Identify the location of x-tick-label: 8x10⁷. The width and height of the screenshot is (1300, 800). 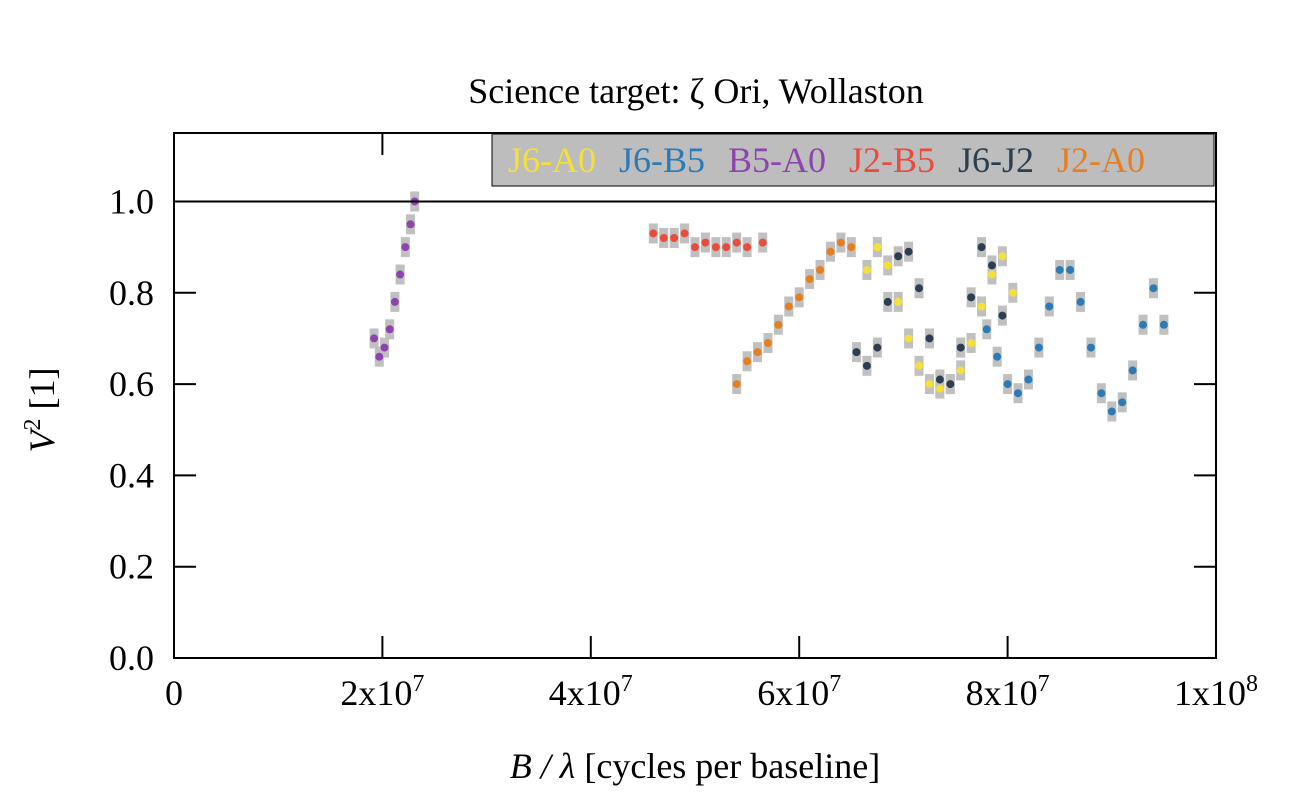
(1008, 692).